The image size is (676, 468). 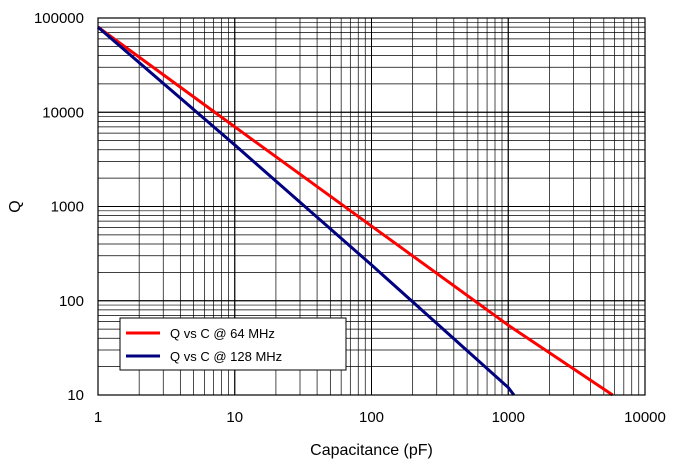 I want to click on y-axis-label: Q, so click(x=15, y=206).